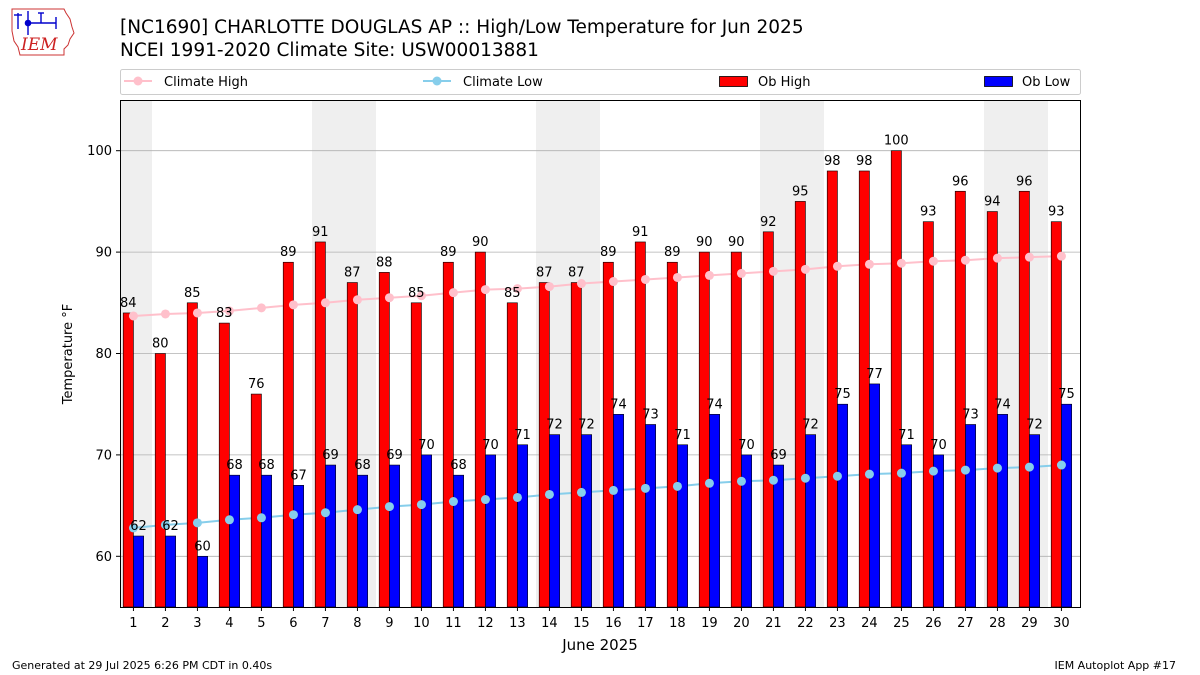 Image resolution: width=1200 pixels, height=675 pixels. I want to click on legend-swatch-ob-high, so click(733, 81).